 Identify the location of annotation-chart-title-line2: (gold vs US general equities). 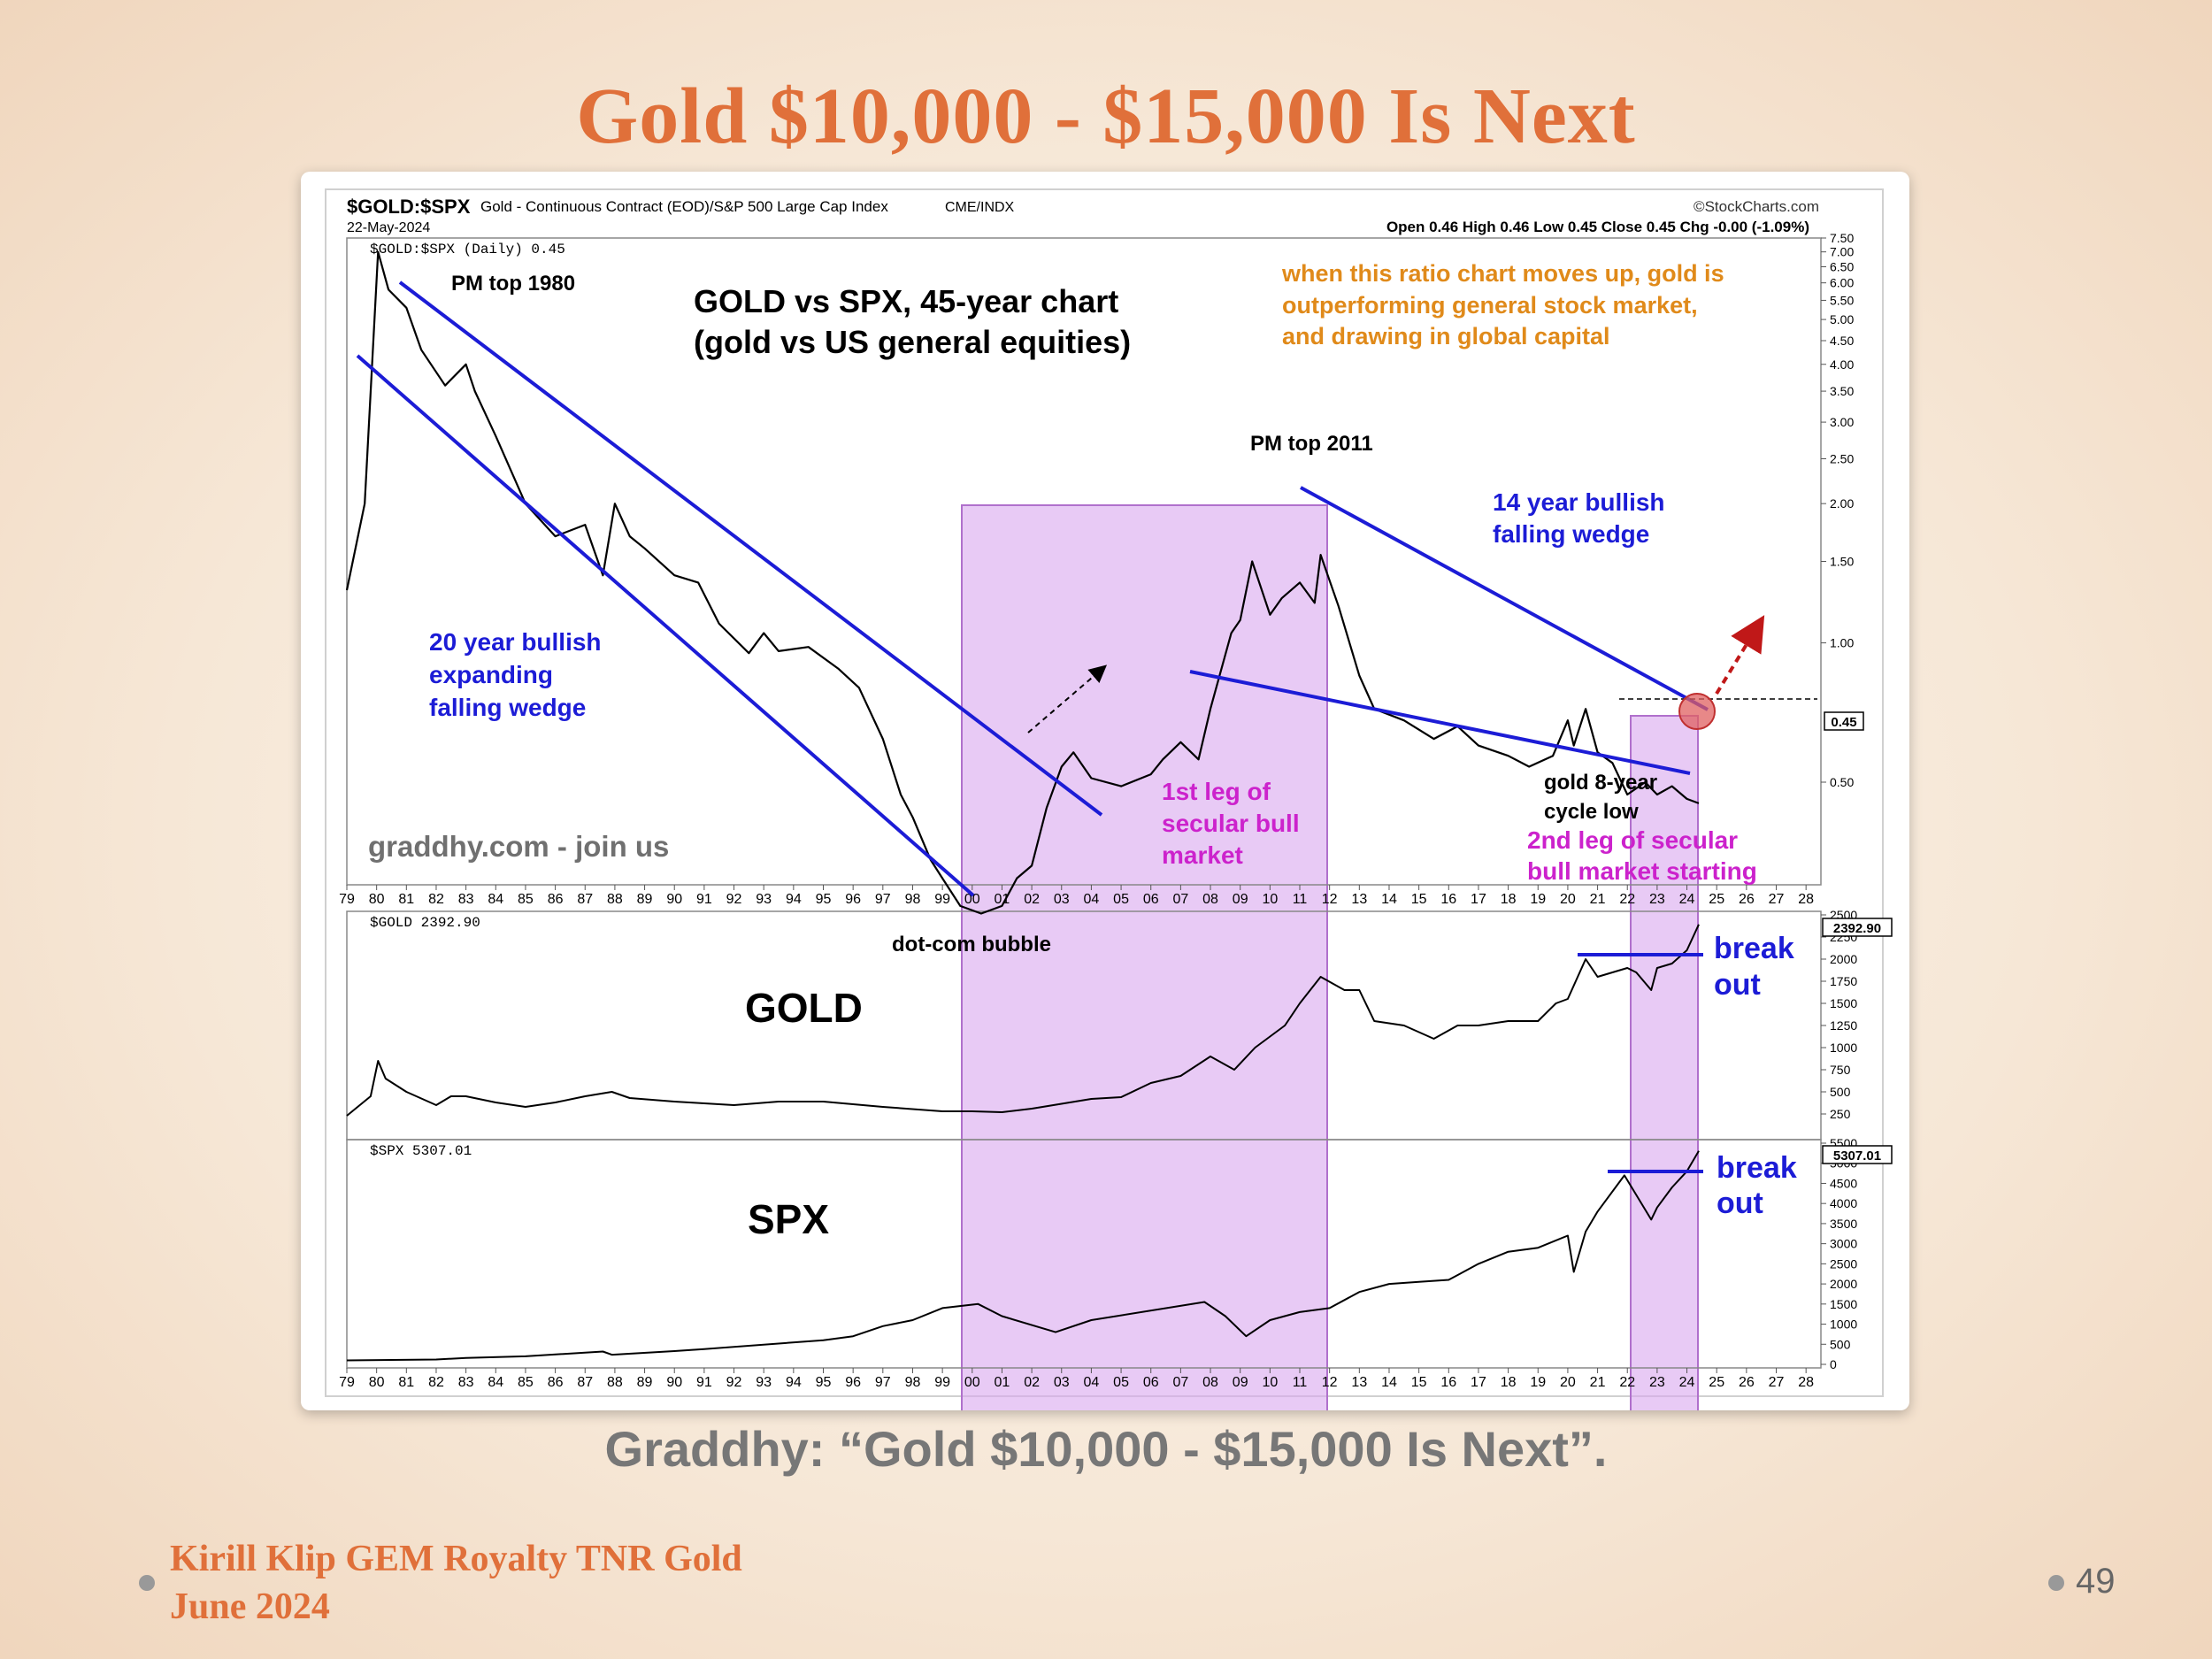
(913, 342).